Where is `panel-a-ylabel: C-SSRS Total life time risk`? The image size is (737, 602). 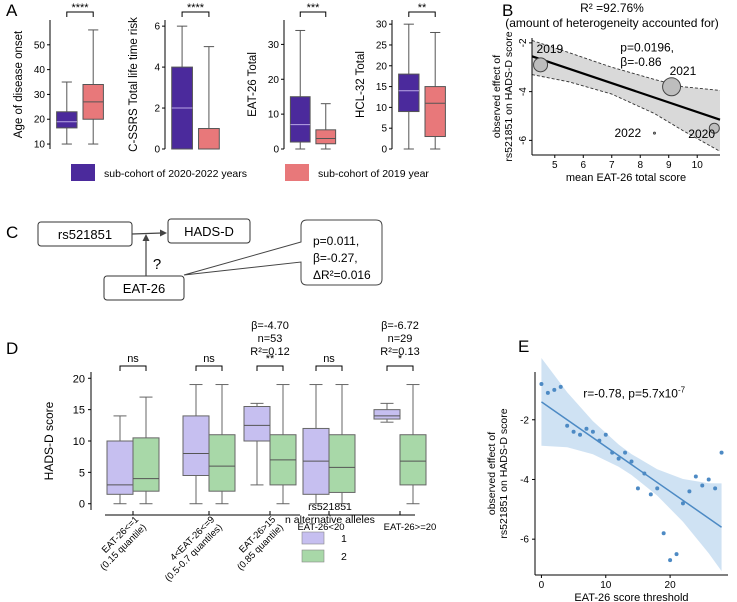
panel-a-ylabel: C-SSRS Total life time risk is located at coordinates (134, 84).